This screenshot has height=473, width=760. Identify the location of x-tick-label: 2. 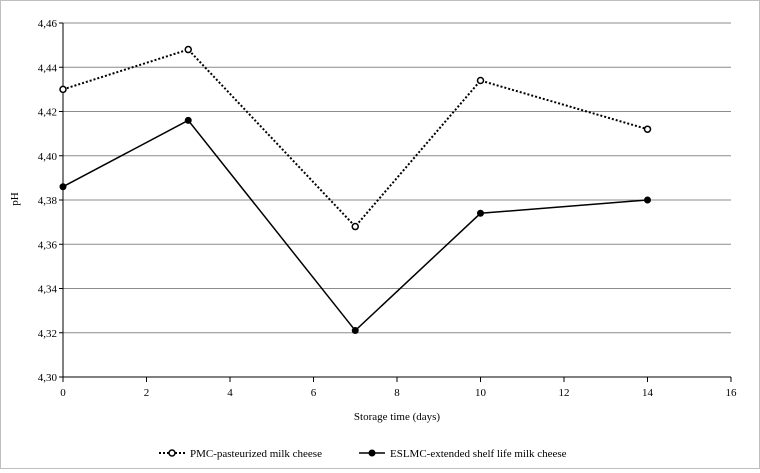
(147, 393).